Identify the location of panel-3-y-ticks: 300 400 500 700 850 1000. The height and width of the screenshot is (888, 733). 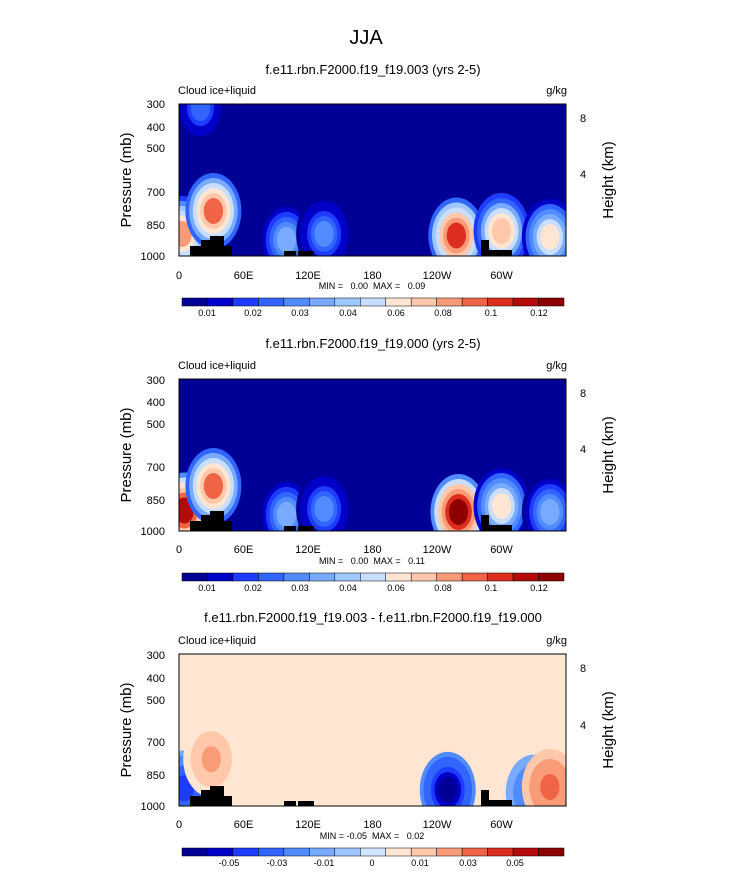
(153, 731).